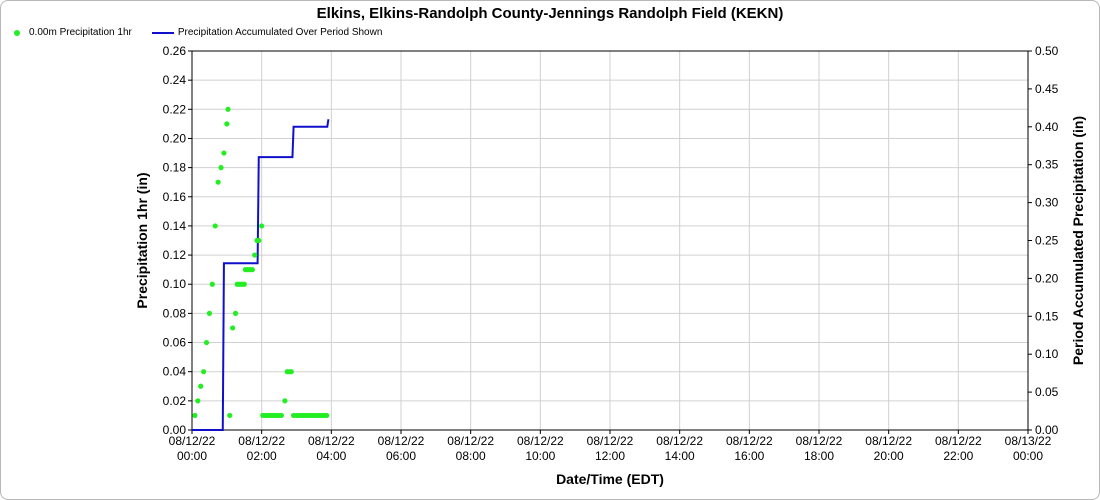 This screenshot has height=500, width=1100. I want to click on y2-axis-title: Period Accumulated Precipitation (in), so click(1078, 240).